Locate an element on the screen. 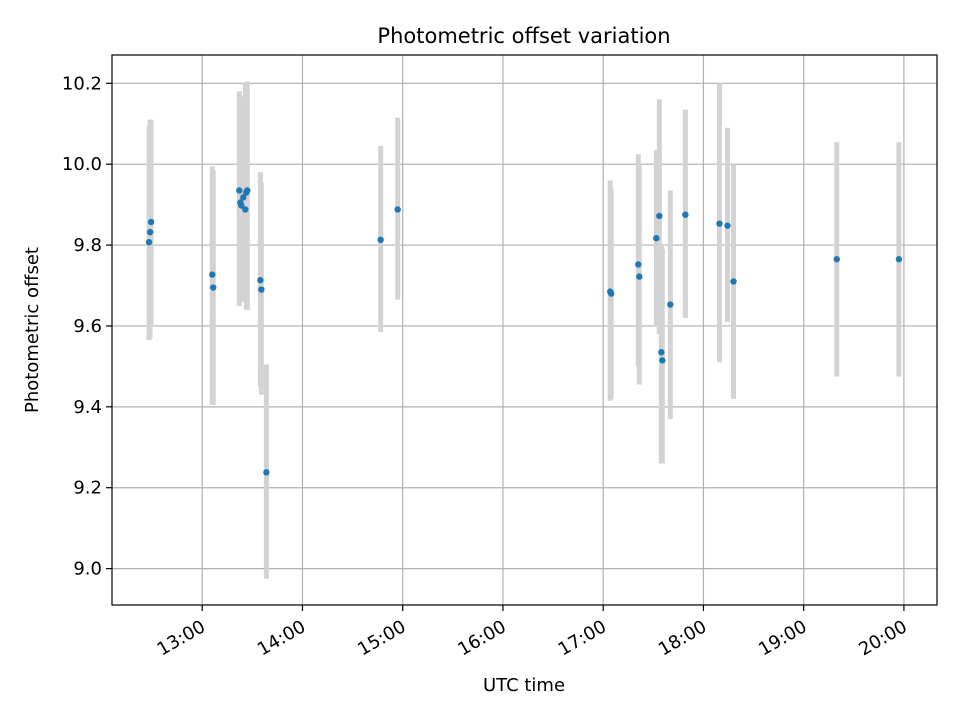  y-tick-label: 9.4 is located at coordinates (87, 407).